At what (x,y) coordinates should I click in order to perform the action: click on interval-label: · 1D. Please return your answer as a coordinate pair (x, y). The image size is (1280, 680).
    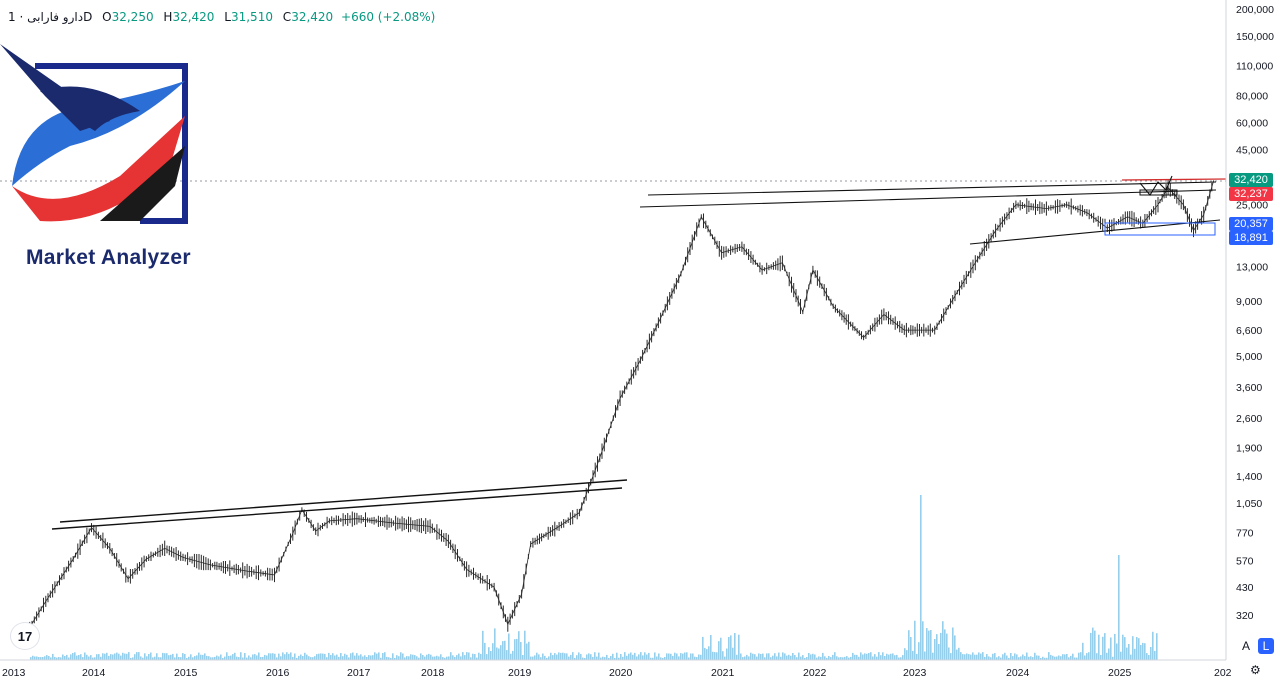
    Looking at the image, I should click on (50, 17).